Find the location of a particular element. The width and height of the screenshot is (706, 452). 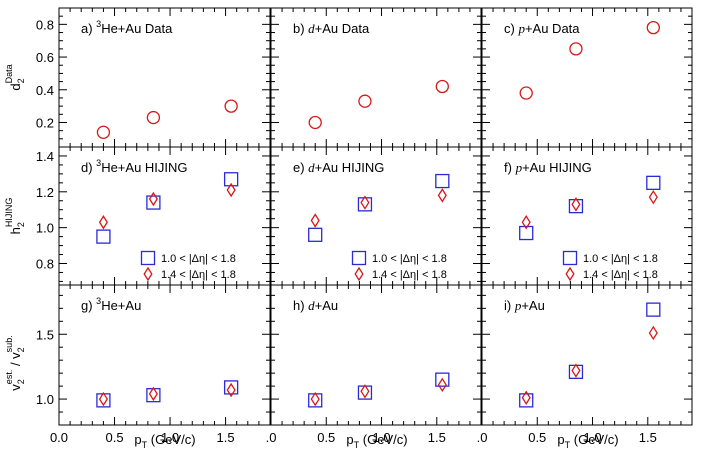

panel-i: .0 0.5 1.0 1.5 i) p+Au is located at coordinates (585, 364).